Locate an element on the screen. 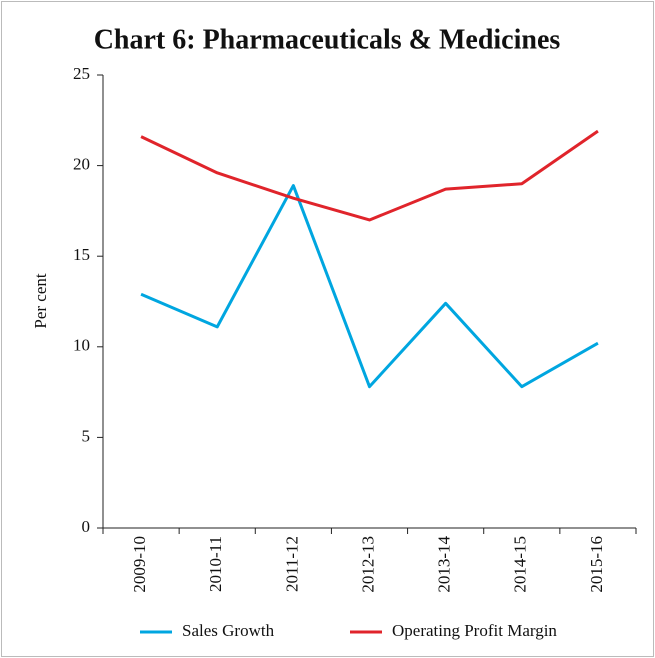 The image size is (655, 658). y-tick-label: 20 is located at coordinates (81, 164).